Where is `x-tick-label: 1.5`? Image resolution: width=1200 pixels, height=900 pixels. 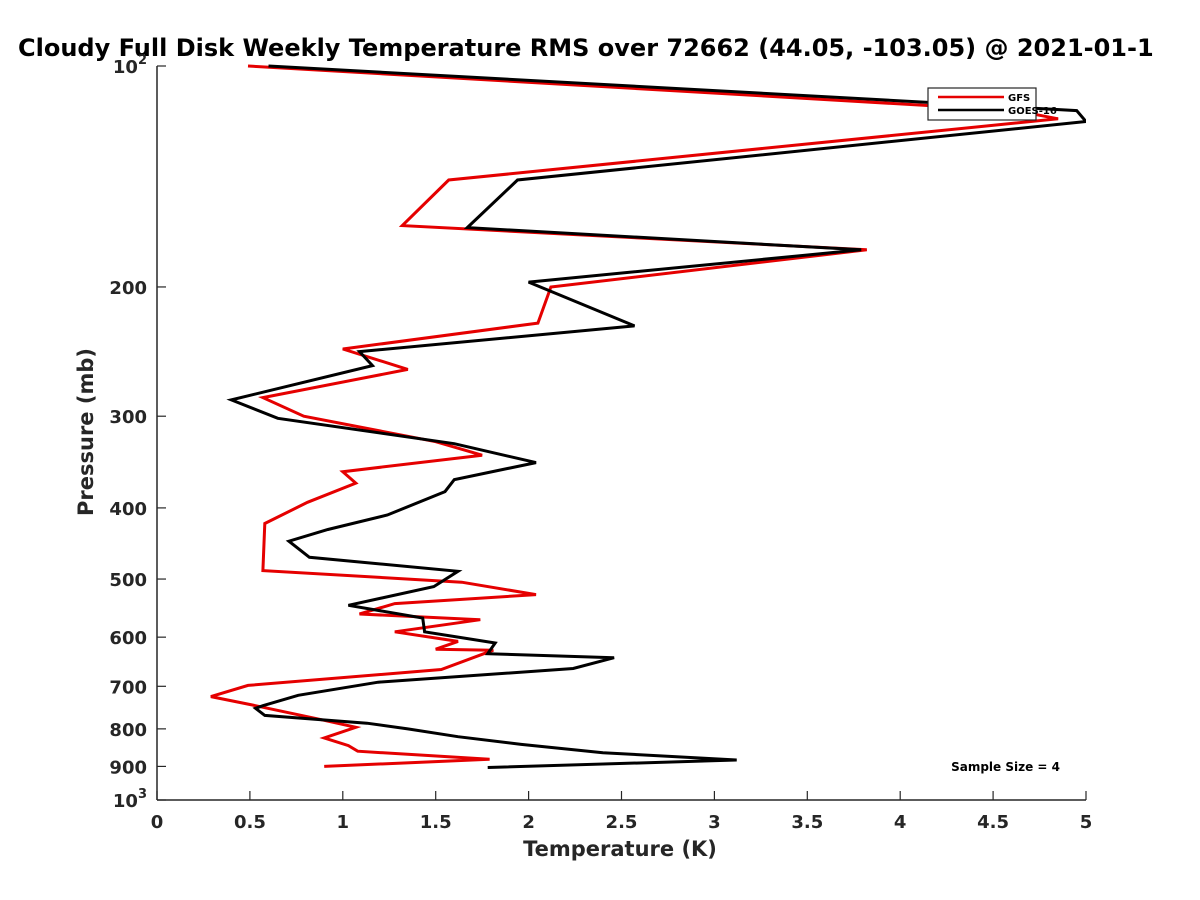
x-tick-label: 1.5 is located at coordinates (436, 822).